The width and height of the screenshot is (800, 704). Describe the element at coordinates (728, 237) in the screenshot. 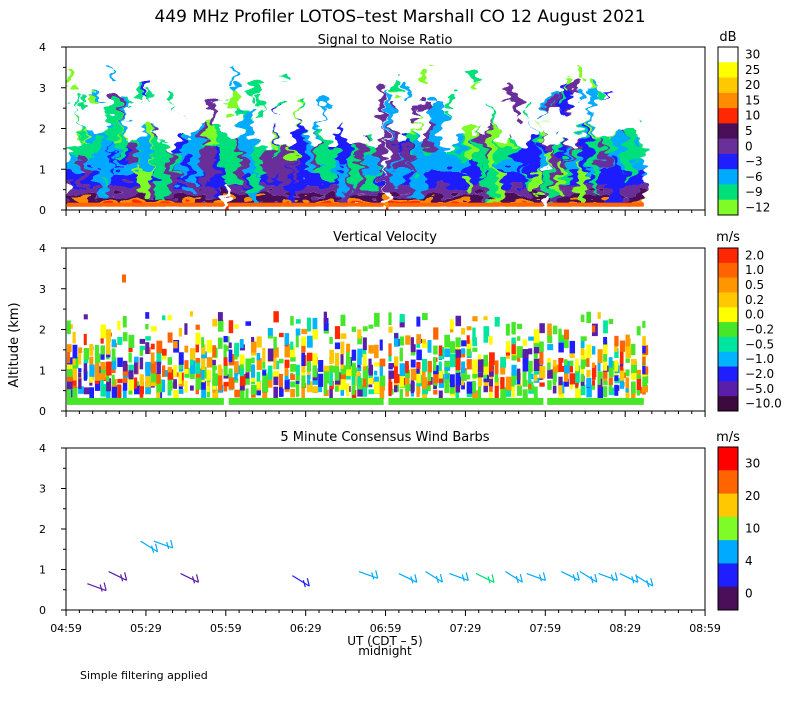

I see `vv-unit-label: m/s` at that location.